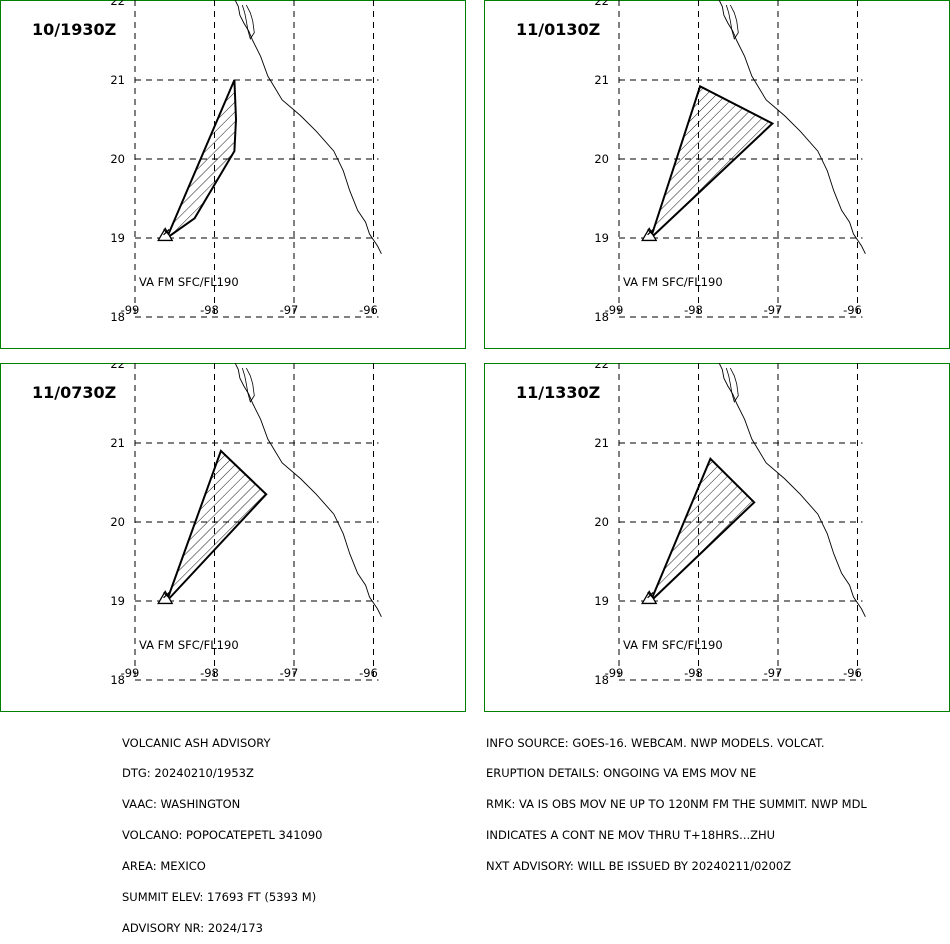 This screenshot has height=944, width=950. I want to click on advisory-line: SUMMIT ELEV: 17693 FT (5393 M), so click(219, 897).